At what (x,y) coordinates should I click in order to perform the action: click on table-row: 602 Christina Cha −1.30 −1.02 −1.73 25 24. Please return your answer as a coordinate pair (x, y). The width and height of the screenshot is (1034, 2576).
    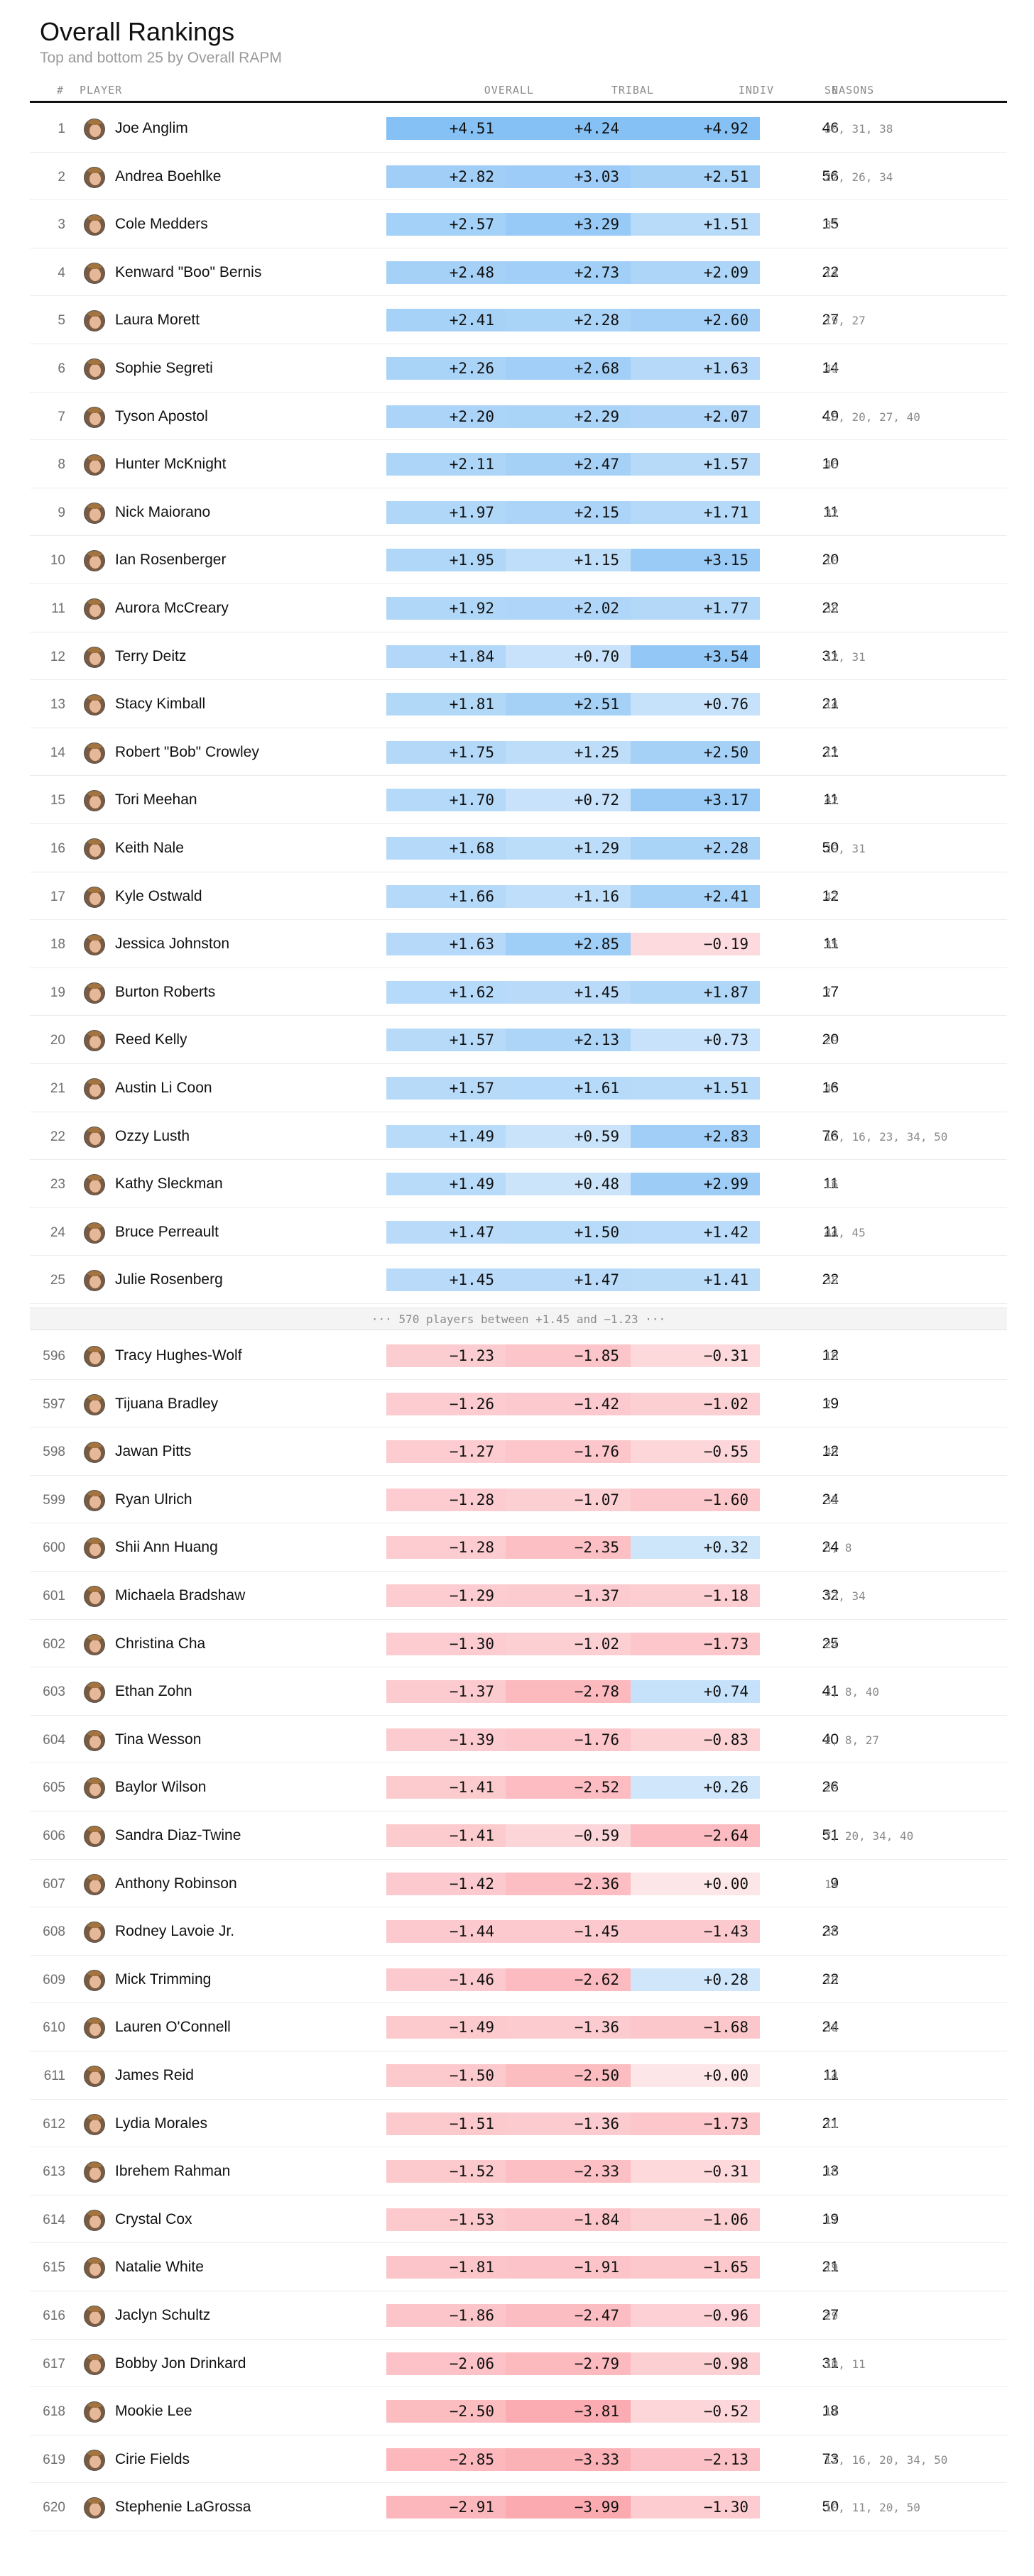
    Looking at the image, I should click on (518, 1644).